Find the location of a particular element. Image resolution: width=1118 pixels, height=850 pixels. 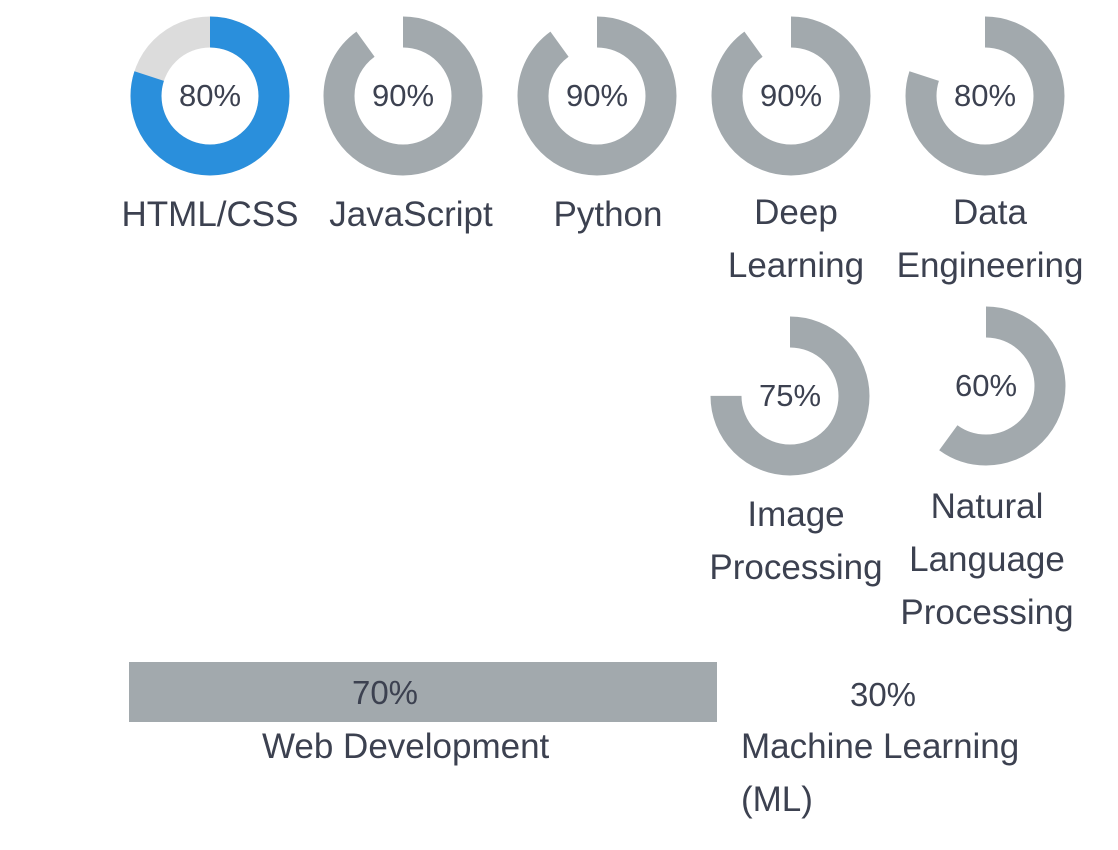

skill-ring-html-css: 80% is located at coordinates (210, 96).